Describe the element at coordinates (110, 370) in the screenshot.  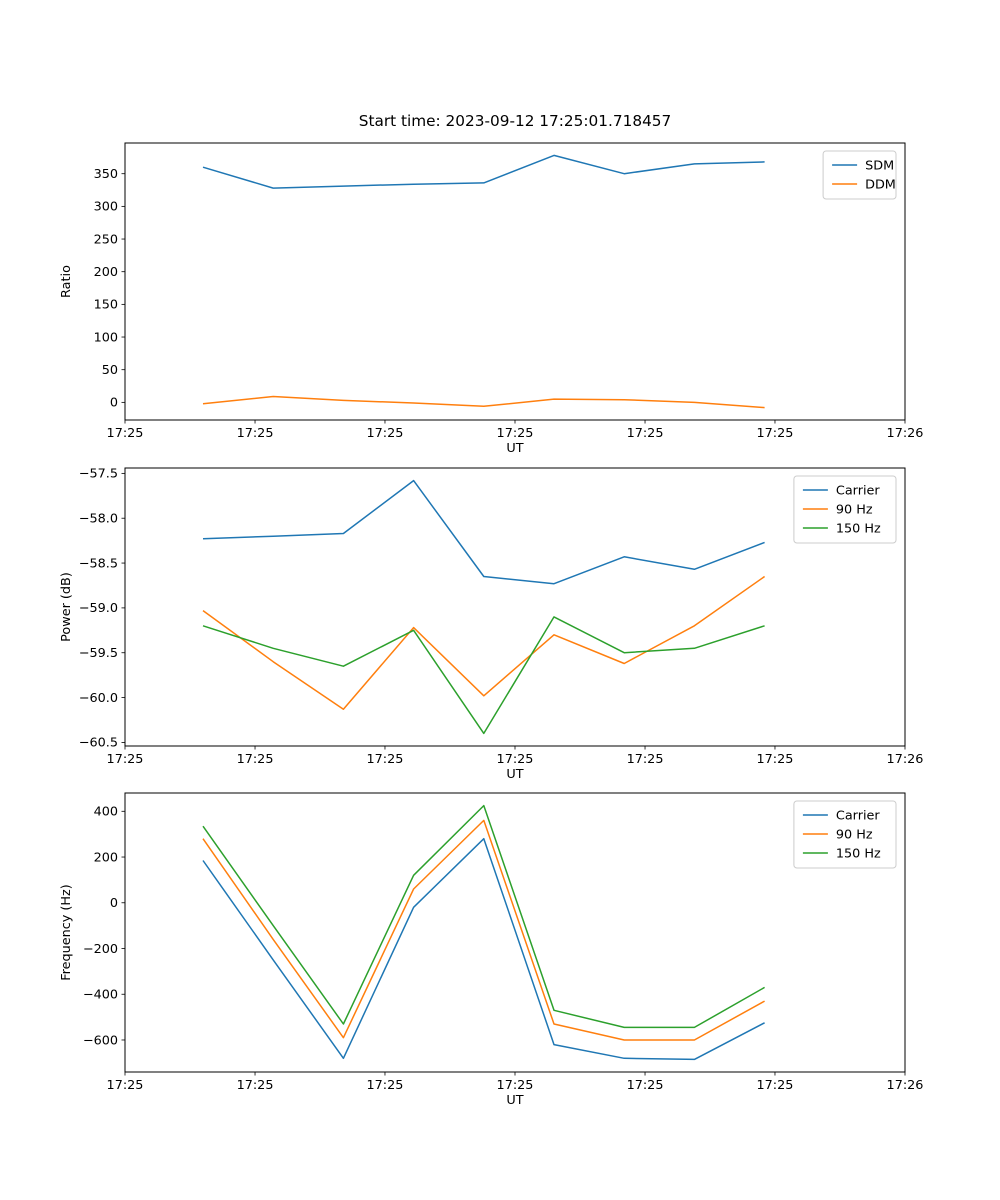
I see `y-tick-label: 50` at that location.